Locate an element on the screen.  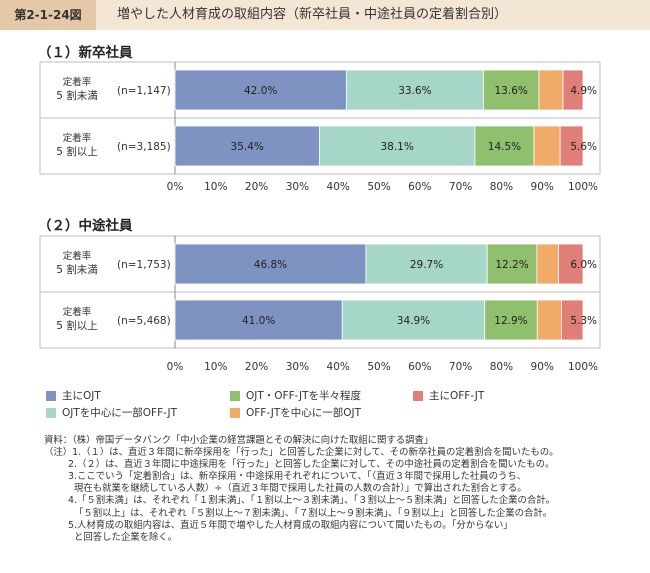
data-label: 34.9% is located at coordinates (413, 321).